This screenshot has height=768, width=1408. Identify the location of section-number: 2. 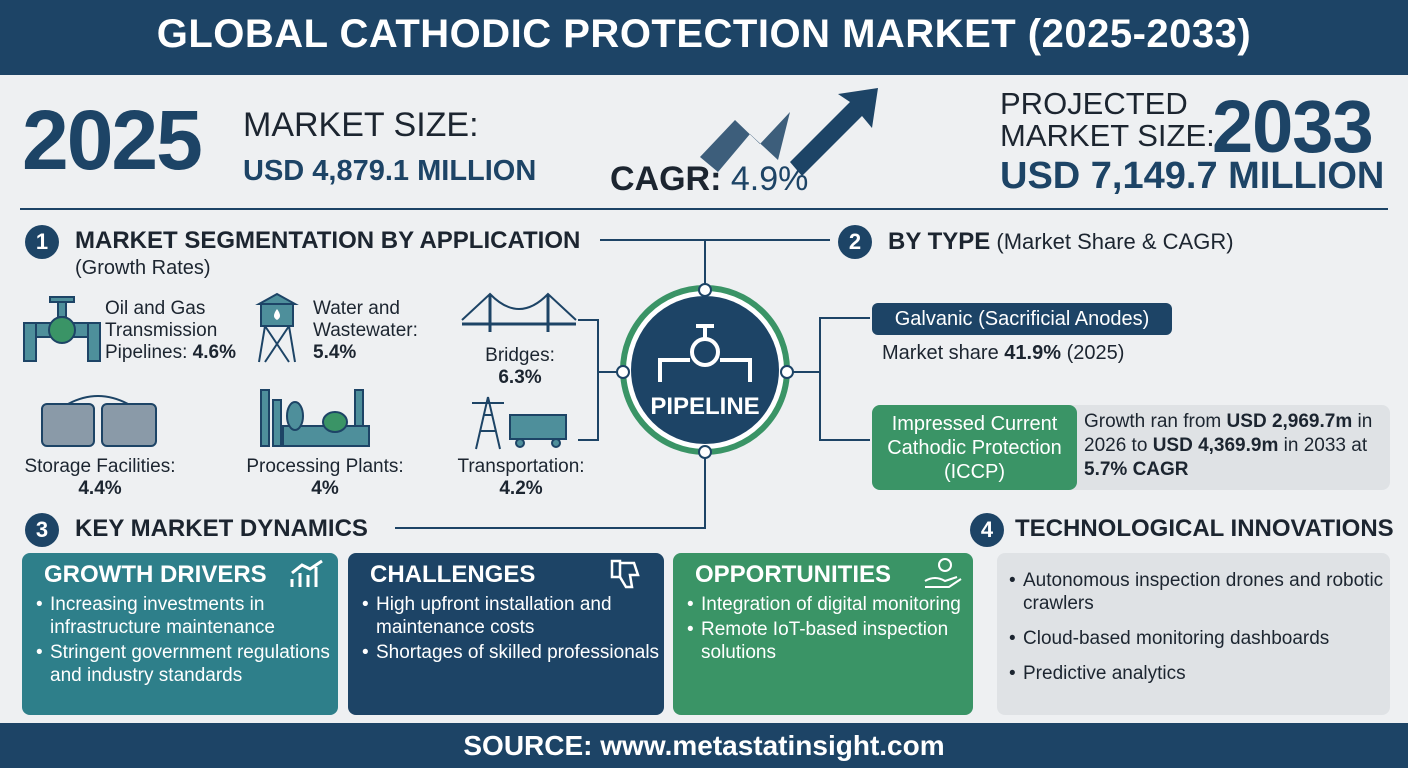
(855, 242).